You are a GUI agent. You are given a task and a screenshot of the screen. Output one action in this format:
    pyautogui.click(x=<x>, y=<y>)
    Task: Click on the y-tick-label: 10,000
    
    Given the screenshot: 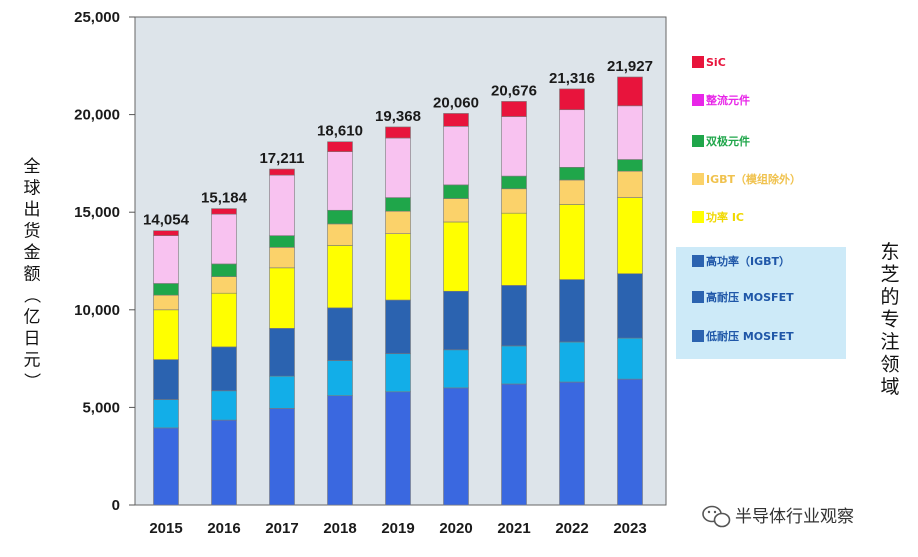 What is the action you would take?
    pyautogui.click(x=97, y=310)
    